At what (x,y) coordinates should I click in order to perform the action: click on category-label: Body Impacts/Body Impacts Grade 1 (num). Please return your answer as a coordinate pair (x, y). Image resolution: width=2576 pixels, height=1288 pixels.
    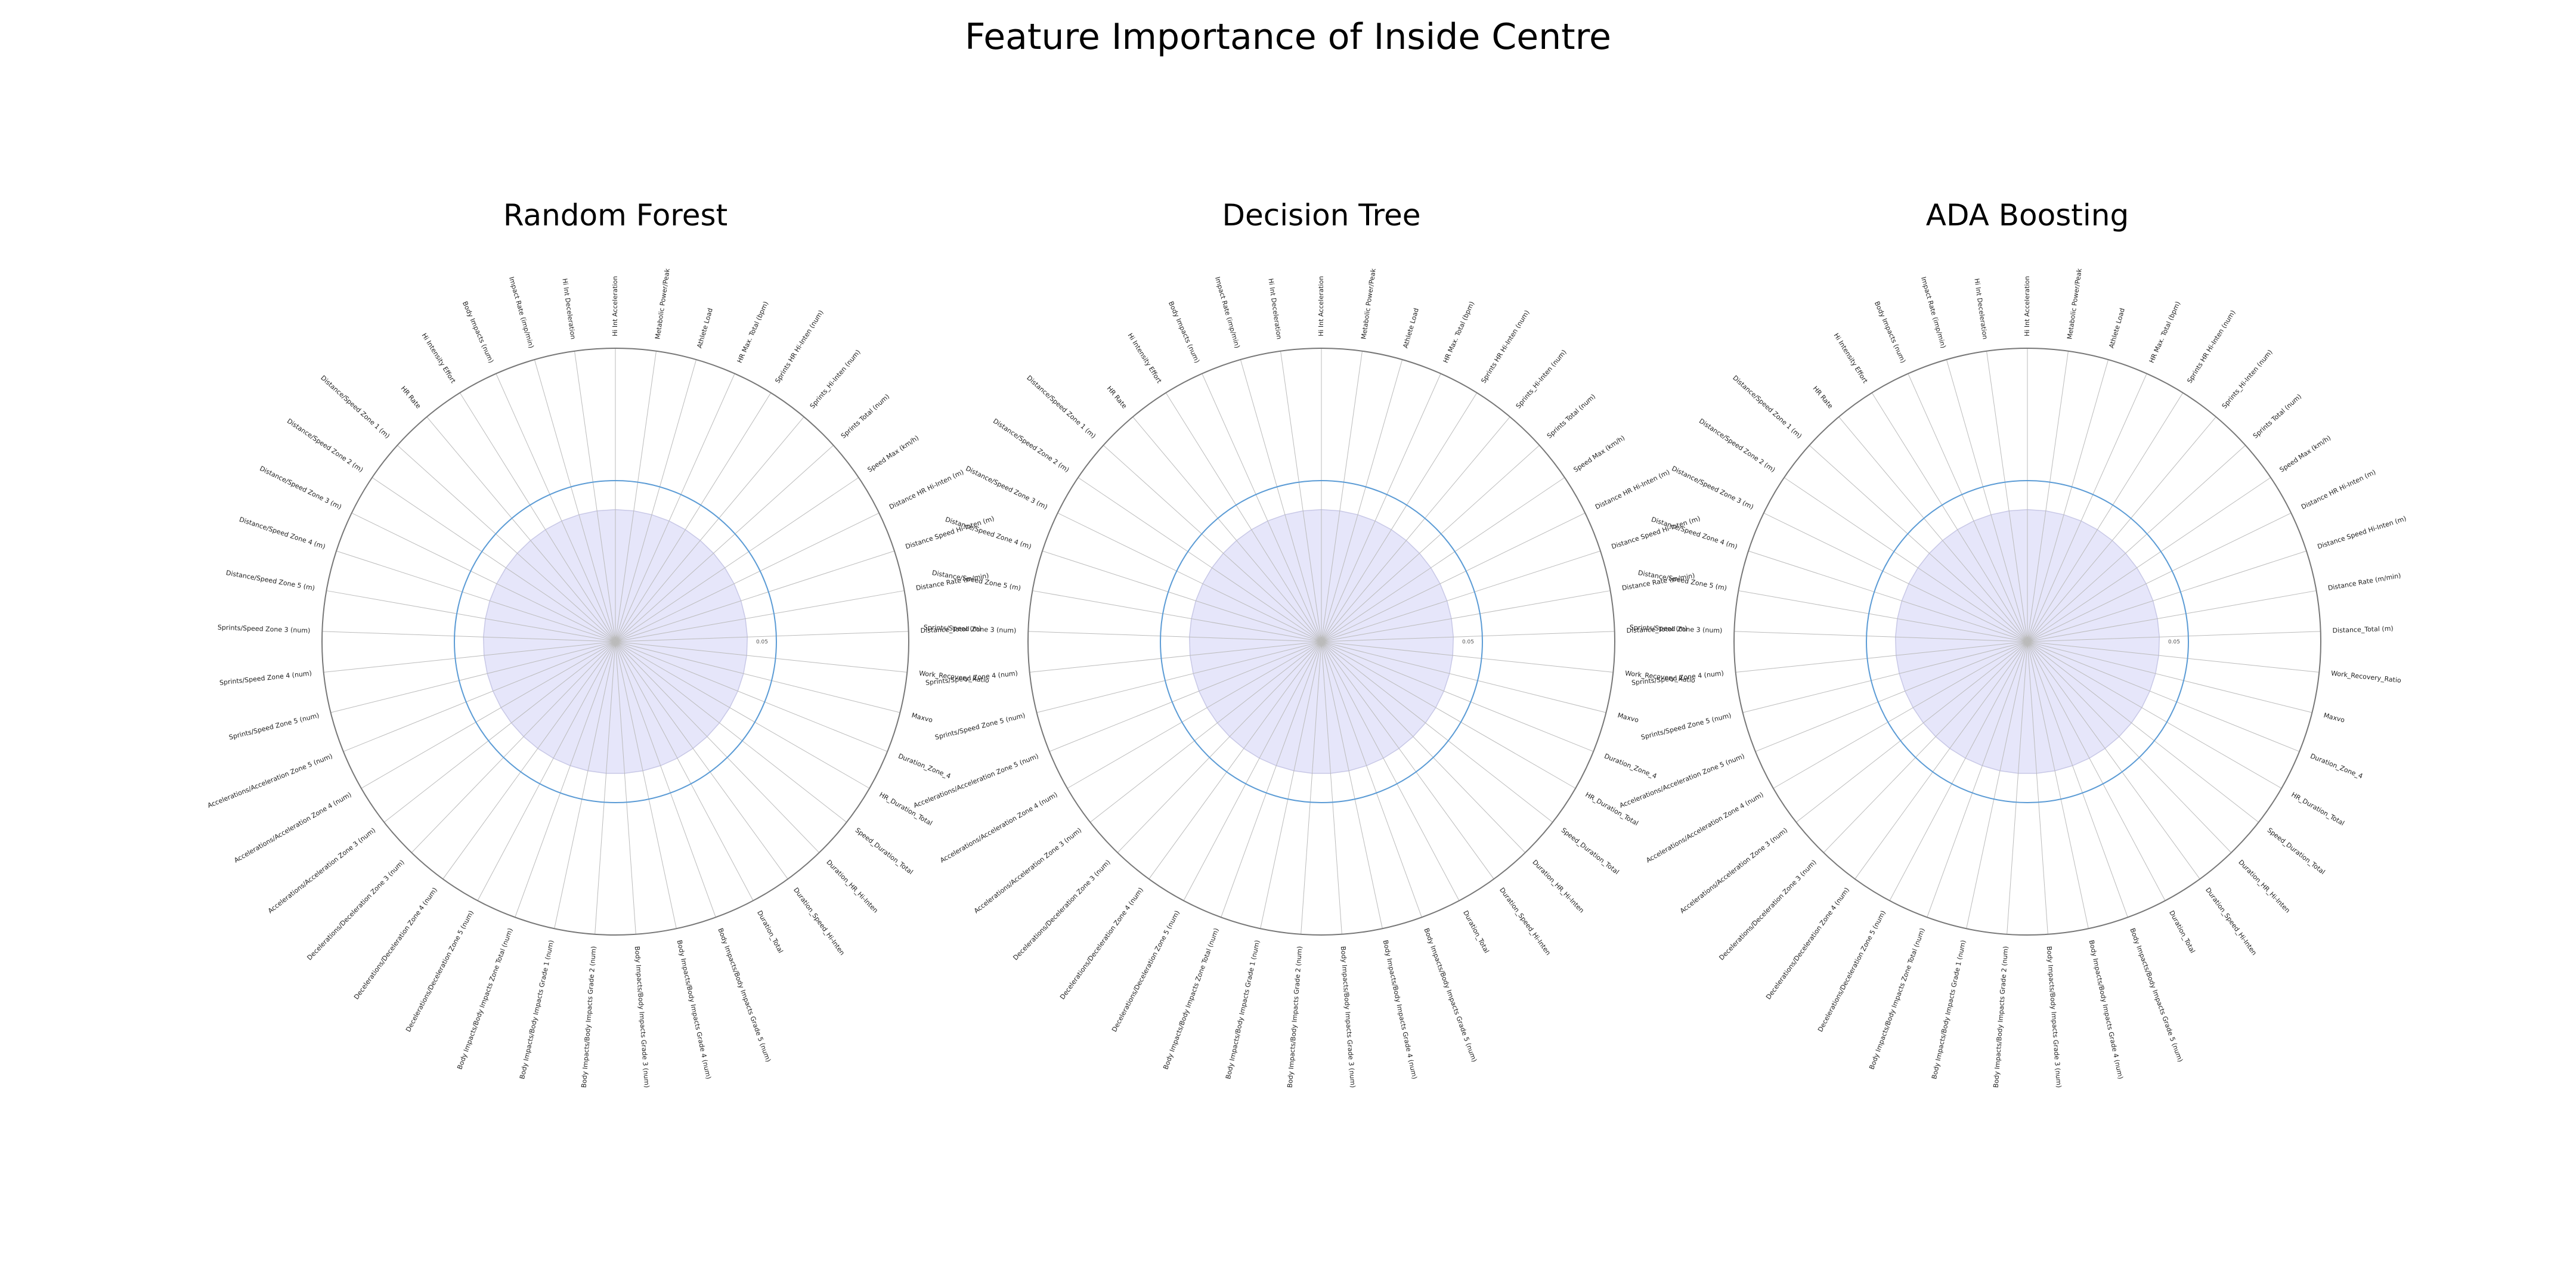
    Looking at the image, I should click on (1949, 1010).